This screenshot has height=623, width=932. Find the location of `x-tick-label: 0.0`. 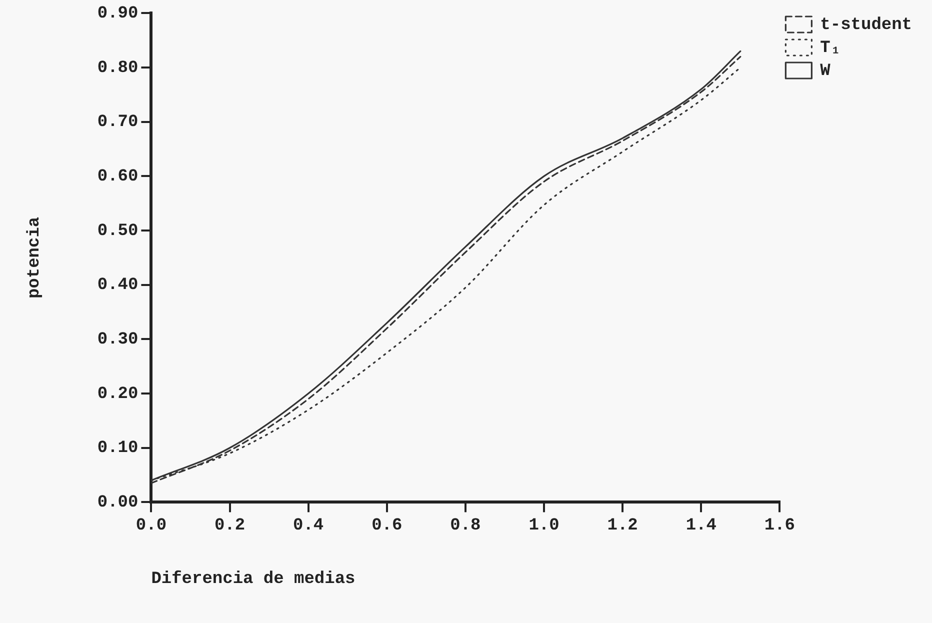

x-tick-label: 0.0 is located at coordinates (151, 526).